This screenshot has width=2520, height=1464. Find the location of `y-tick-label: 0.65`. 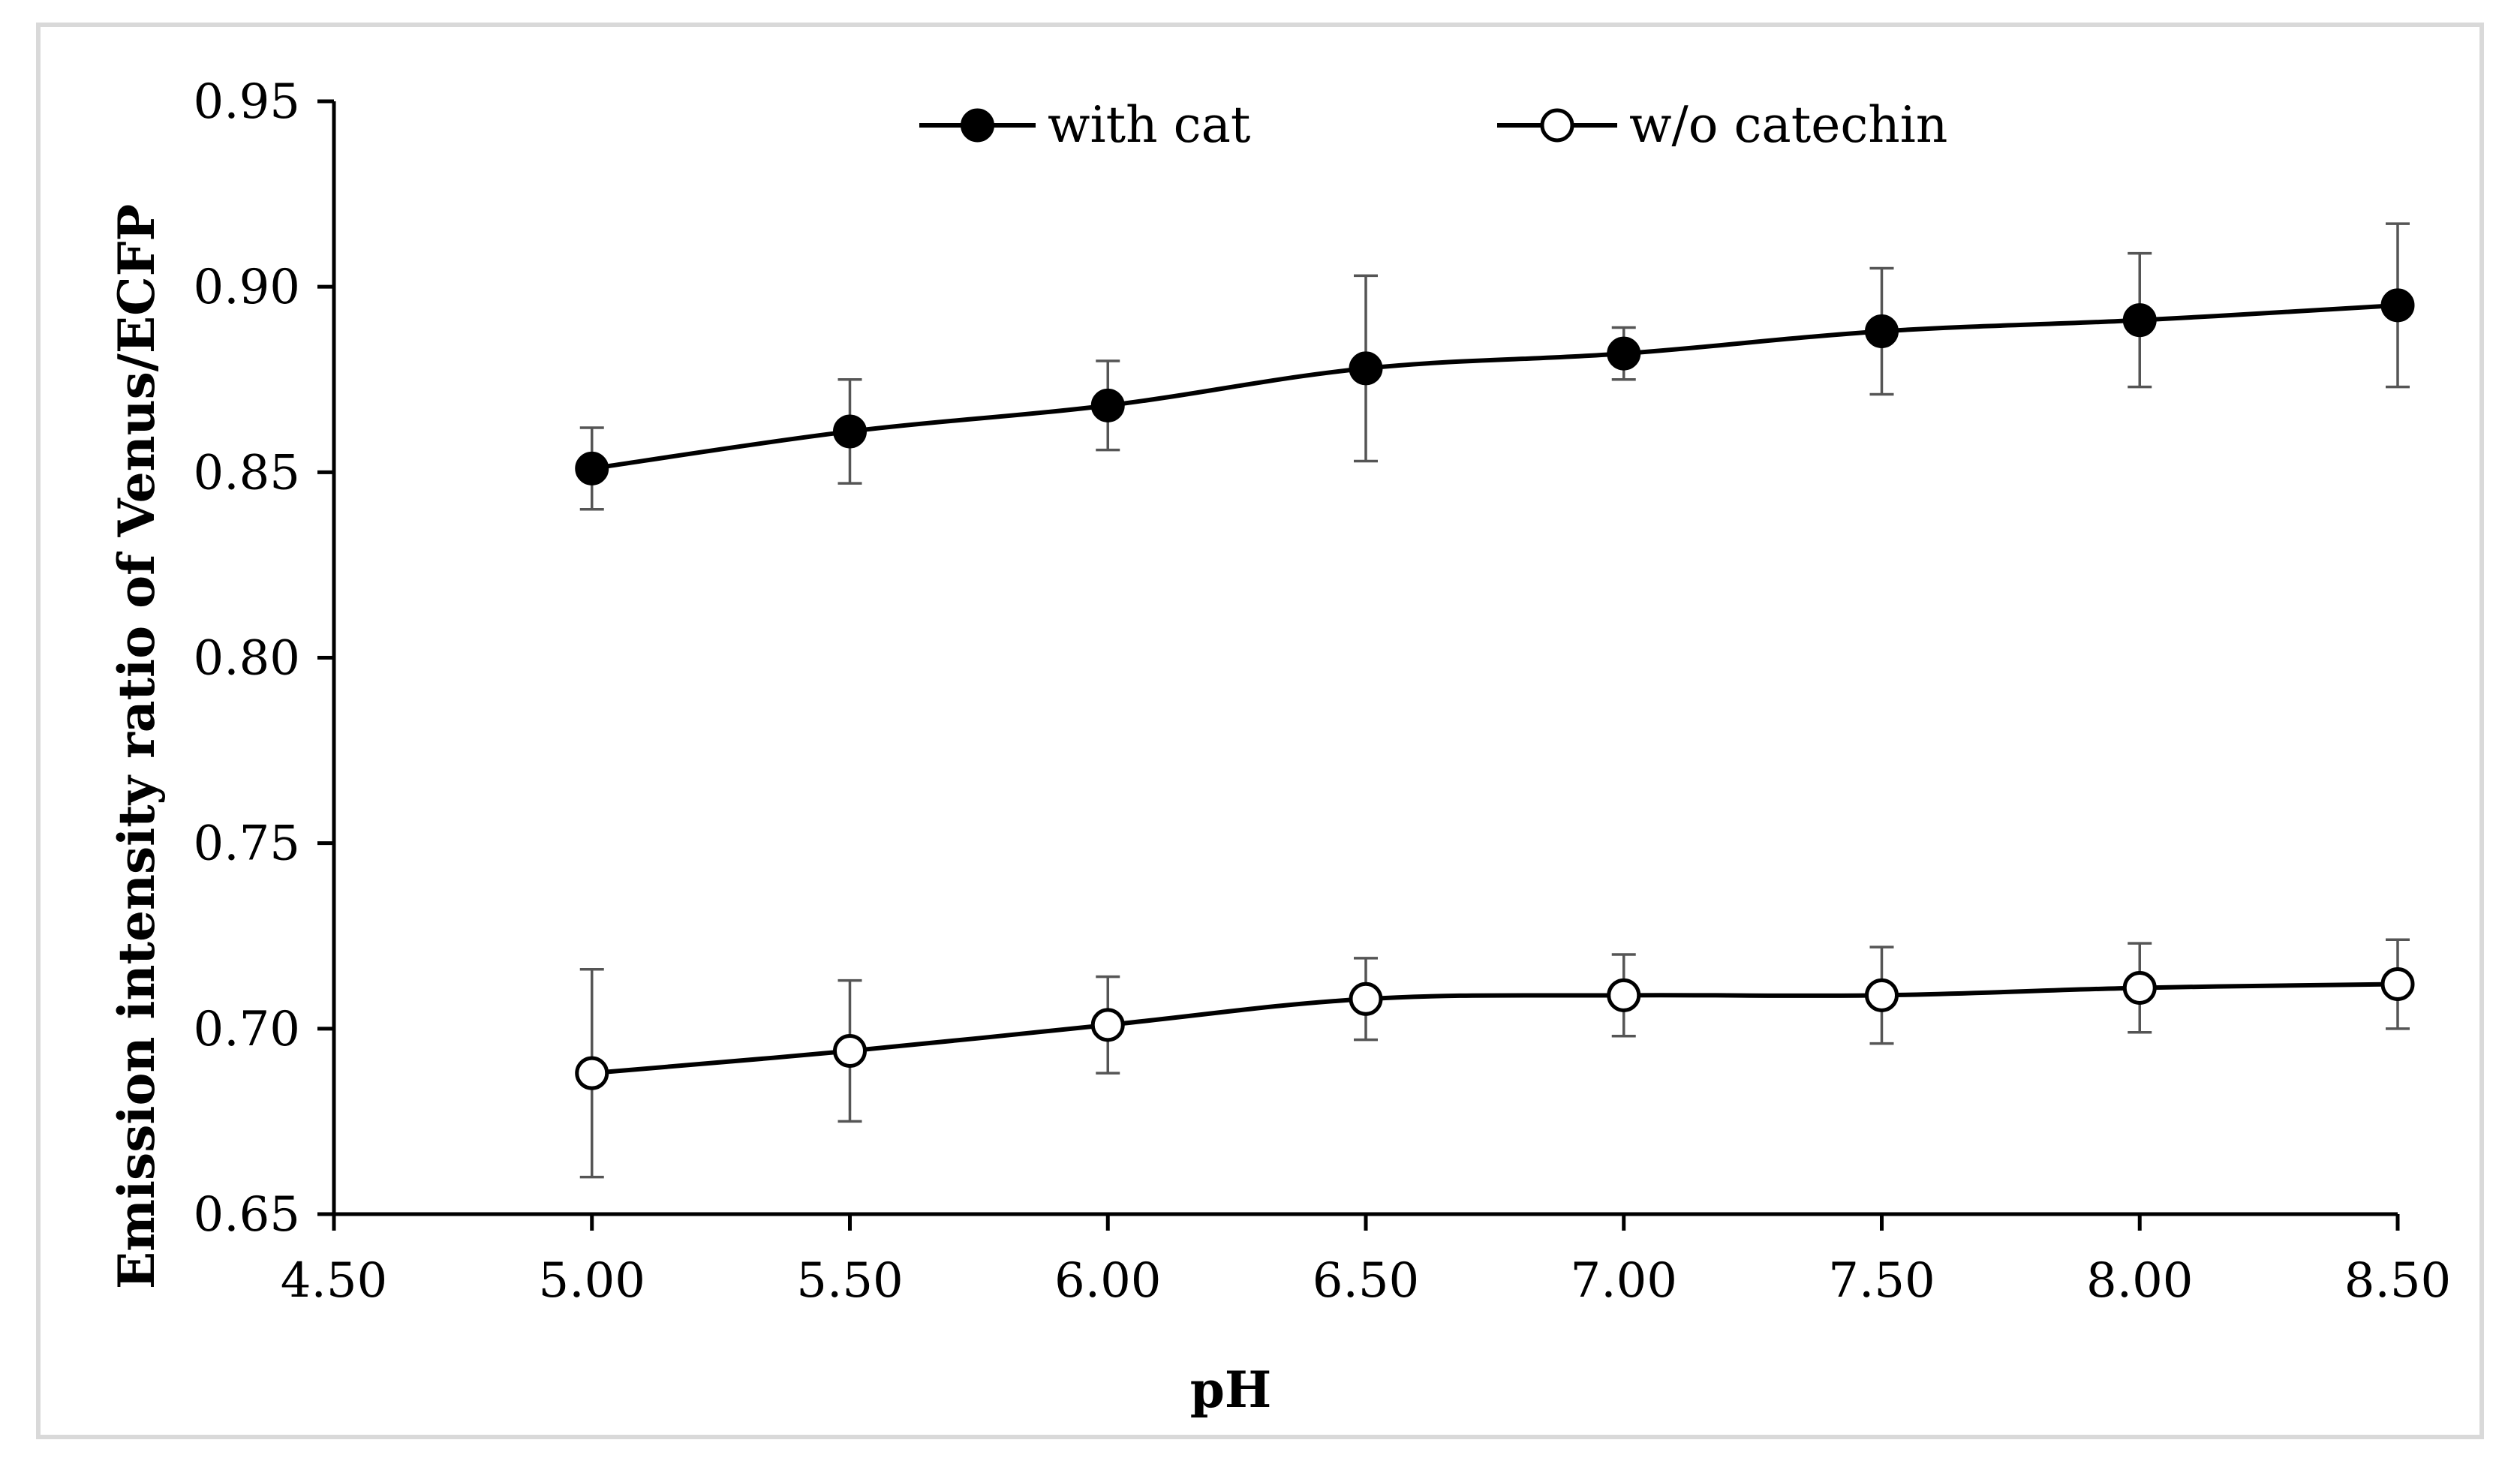

y-tick-label: 0.65 is located at coordinates (247, 1215).